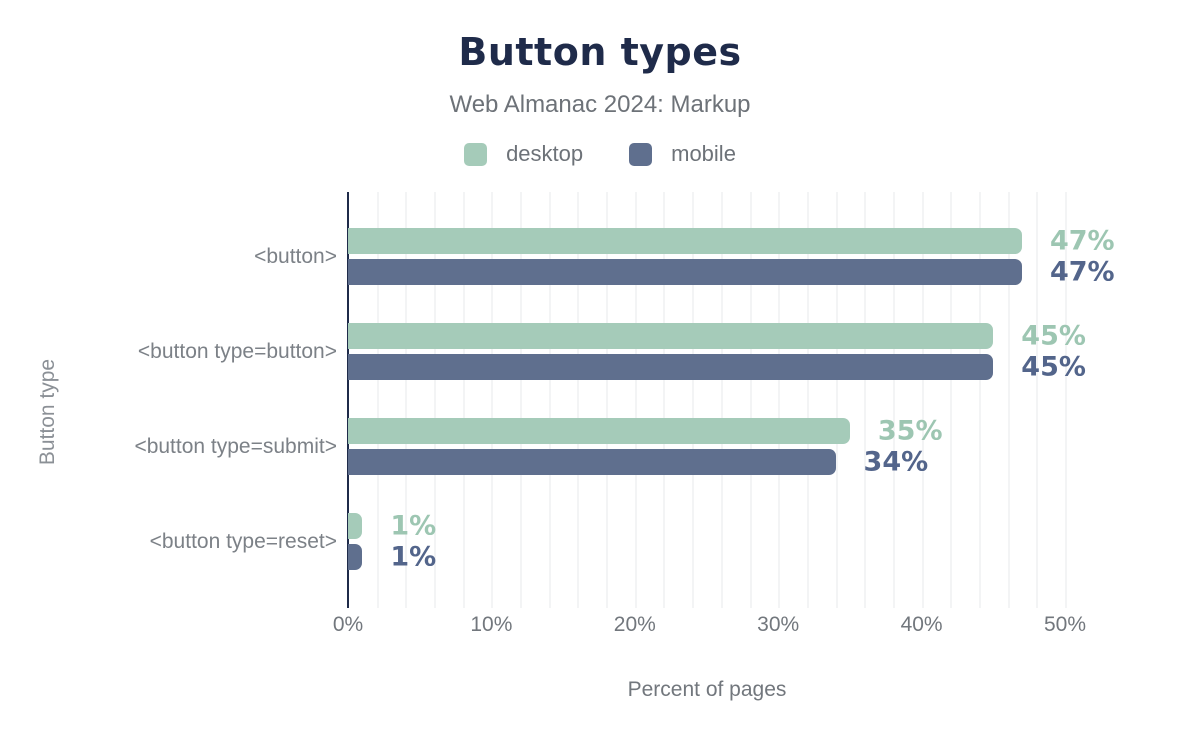 The width and height of the screenshot is (1200, 742). What do you see at coordinates (600, 104) in the screenshot?
I see `chart-subtitle: Web Almanac 2024: Markup` at bounding box center [600, 104].